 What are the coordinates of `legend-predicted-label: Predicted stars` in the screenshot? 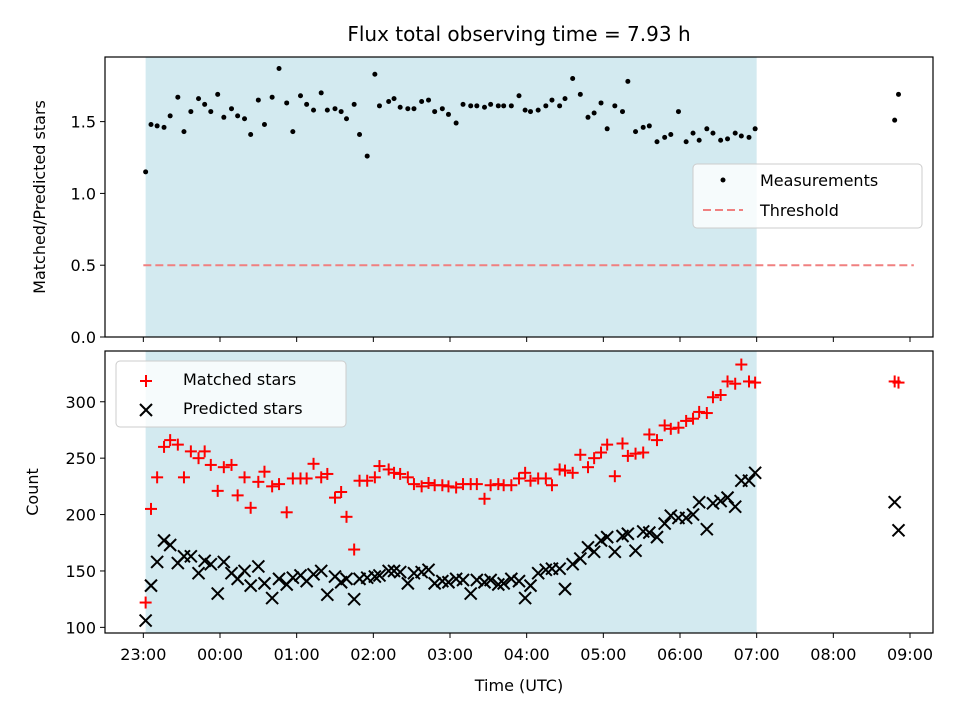 It's located at (243, 408).